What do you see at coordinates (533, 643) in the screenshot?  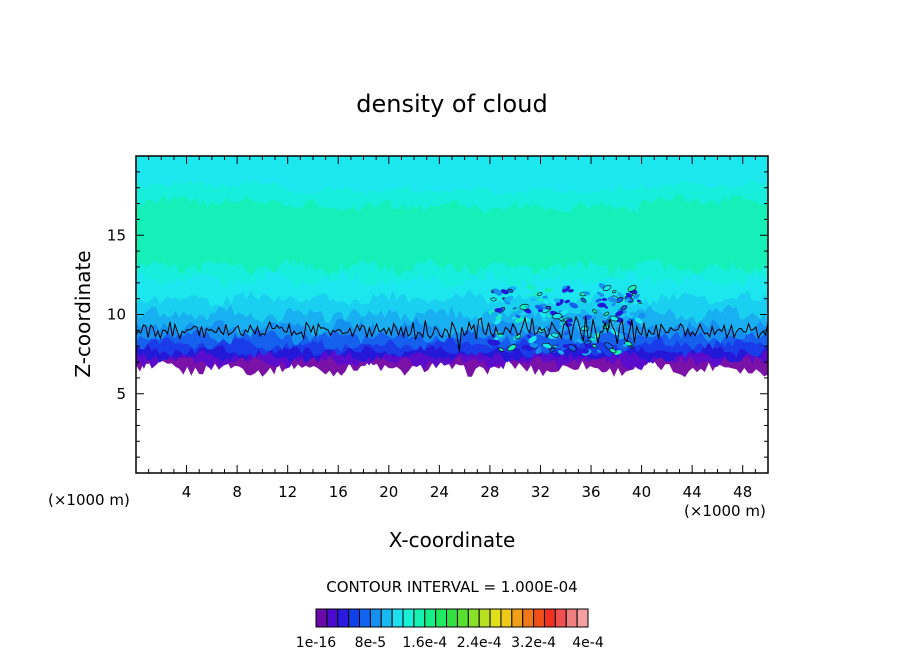 I see `colorbar-tick-label: 3.2e-4` at bounding box center [533, 643].